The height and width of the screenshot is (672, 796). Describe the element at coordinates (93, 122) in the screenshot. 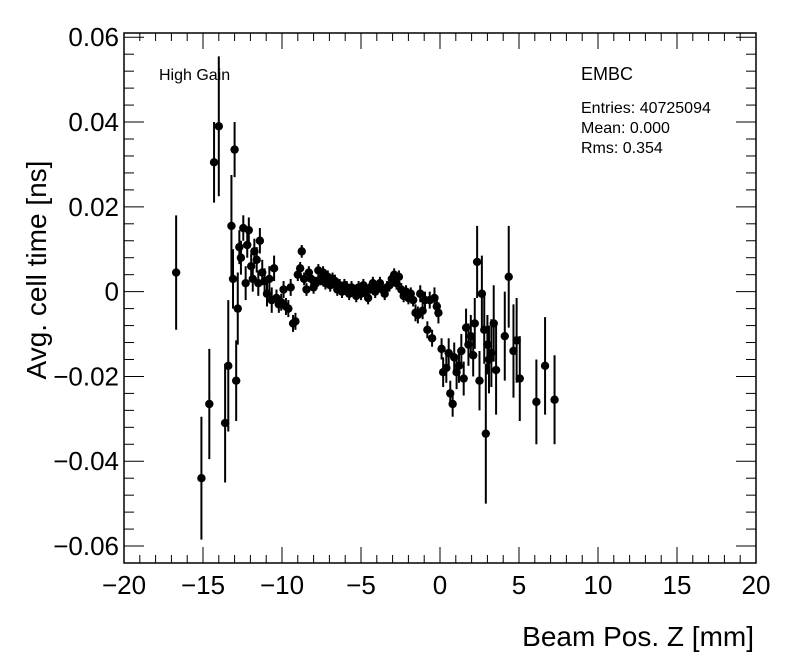

I see `y-tick-label: 0.04` at that location.